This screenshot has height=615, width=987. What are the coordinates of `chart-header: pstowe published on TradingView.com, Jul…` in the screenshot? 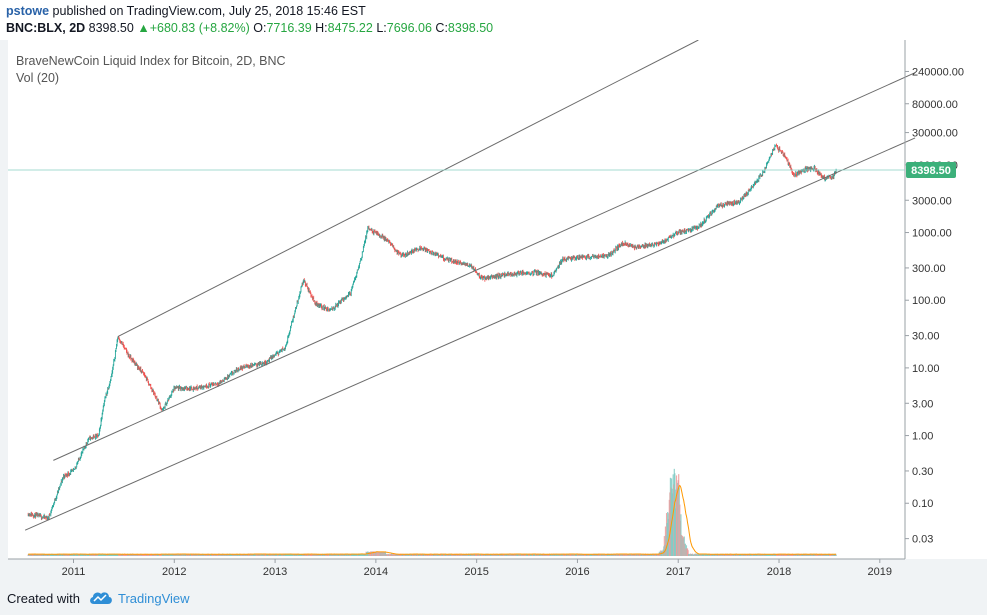 It's located at (493, 20).